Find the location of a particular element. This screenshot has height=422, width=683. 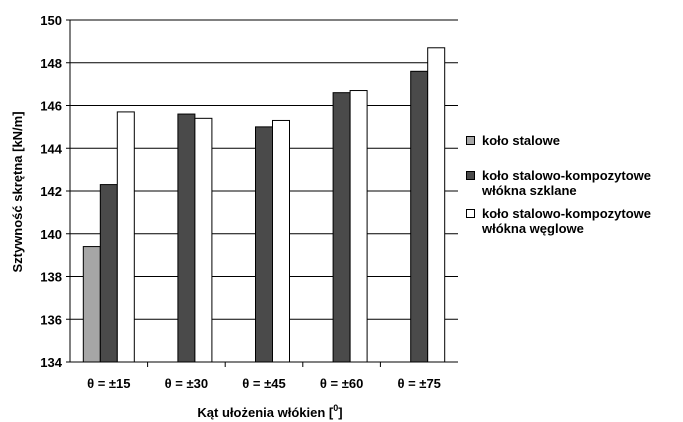

legend-item-steel: koło stalowe is located at coordinates (573, 140).